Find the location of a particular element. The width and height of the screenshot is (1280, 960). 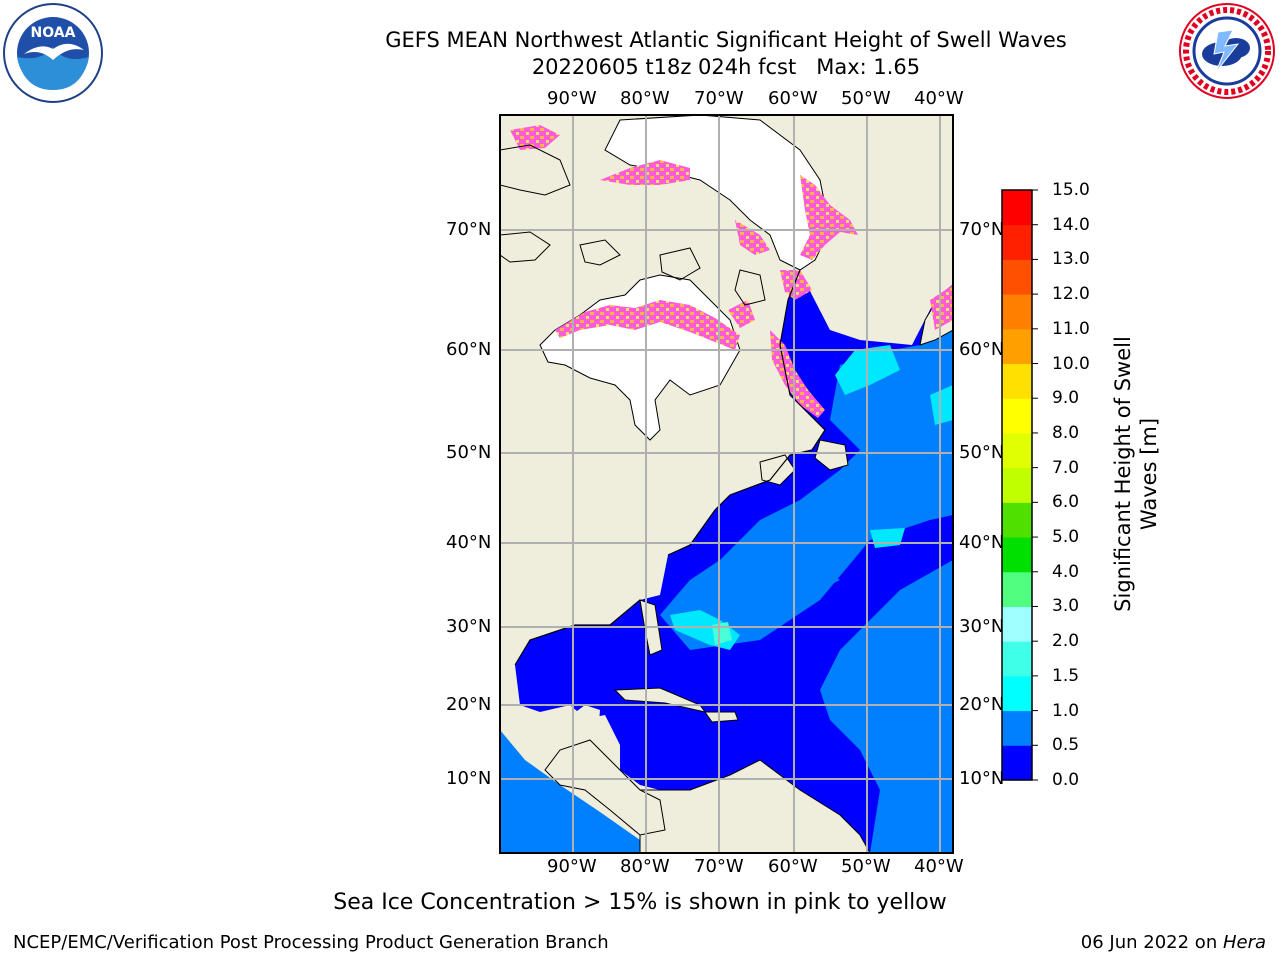

colorbar-tick-label: 0.0 is located at coordinates (1066, 780).